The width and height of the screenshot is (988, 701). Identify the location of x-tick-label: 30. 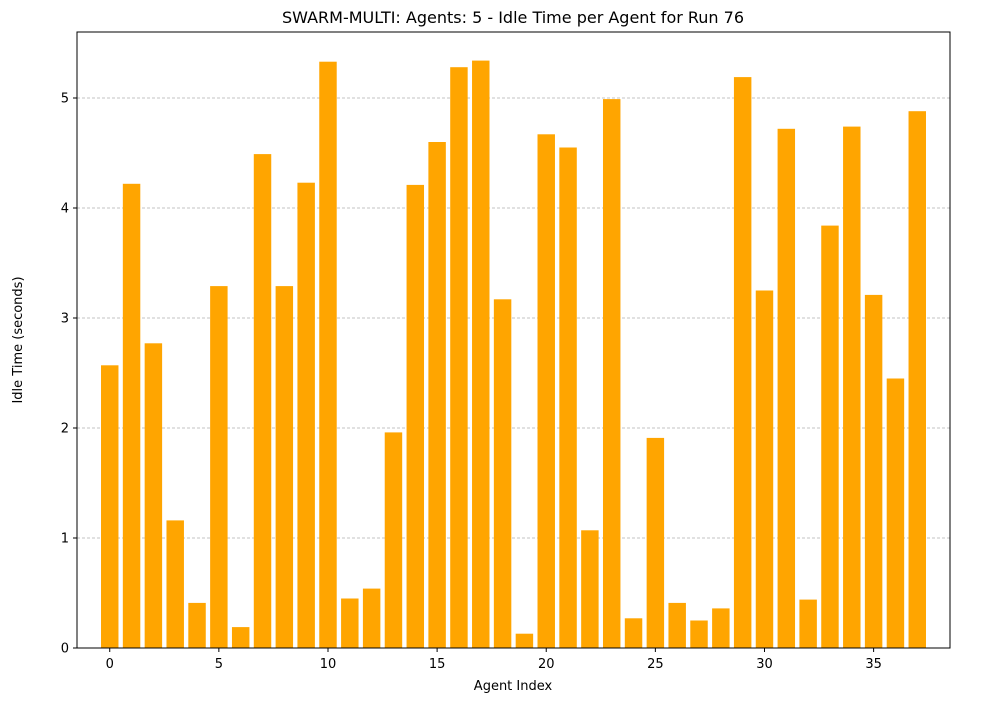
(764, 664).